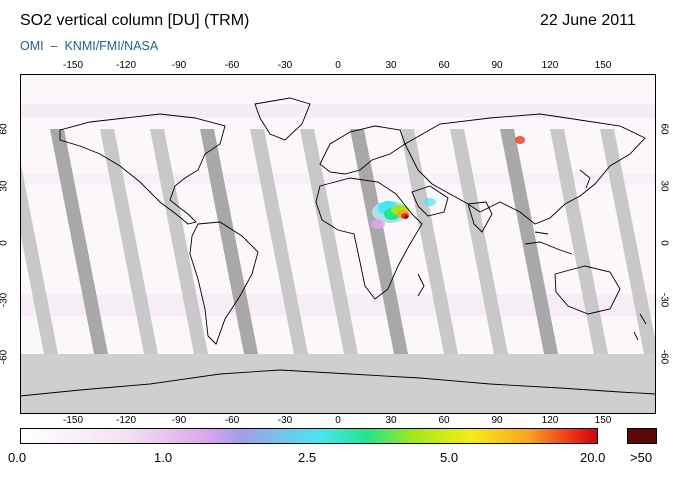 The image size is (676, 480). Describe the element at coordinates (338, 420) in the screenshot. I see `lon-tick-bottom: 0` at that location.